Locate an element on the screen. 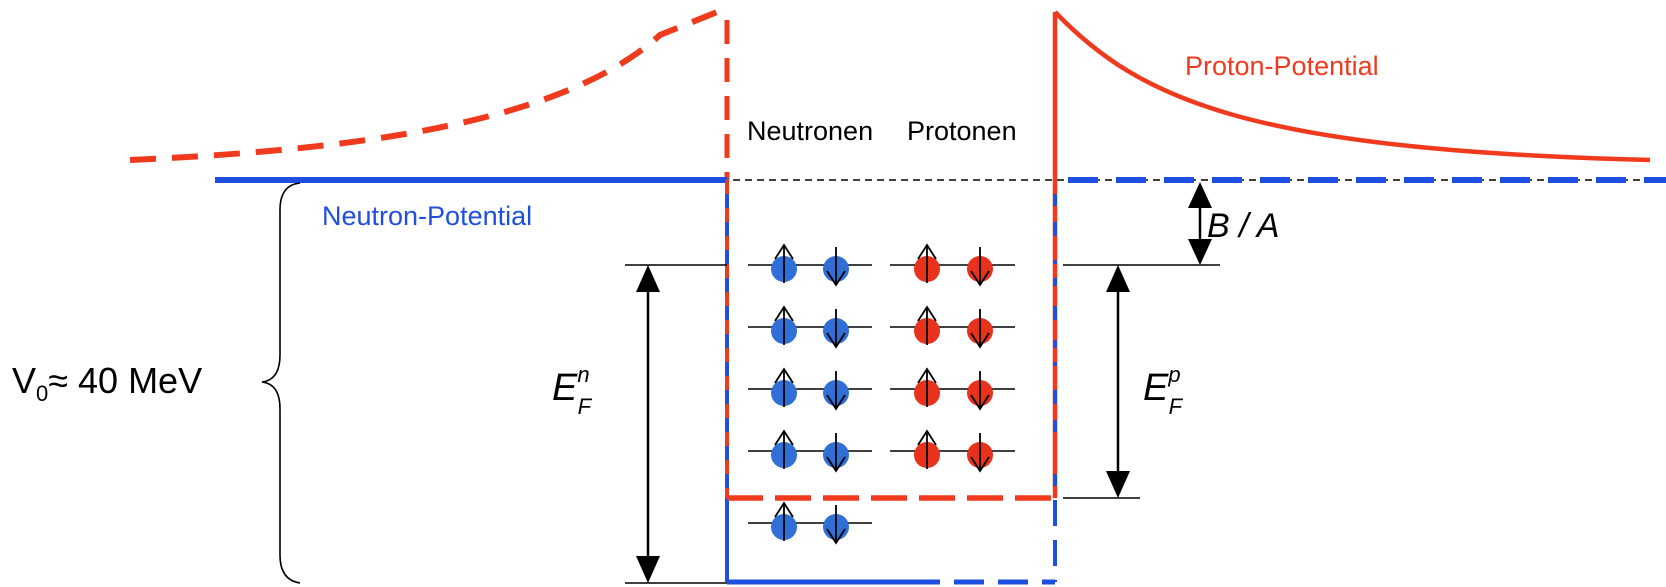 This screenshot has height=587, width=1666. proton-levels is located at coordinates (952, 358).